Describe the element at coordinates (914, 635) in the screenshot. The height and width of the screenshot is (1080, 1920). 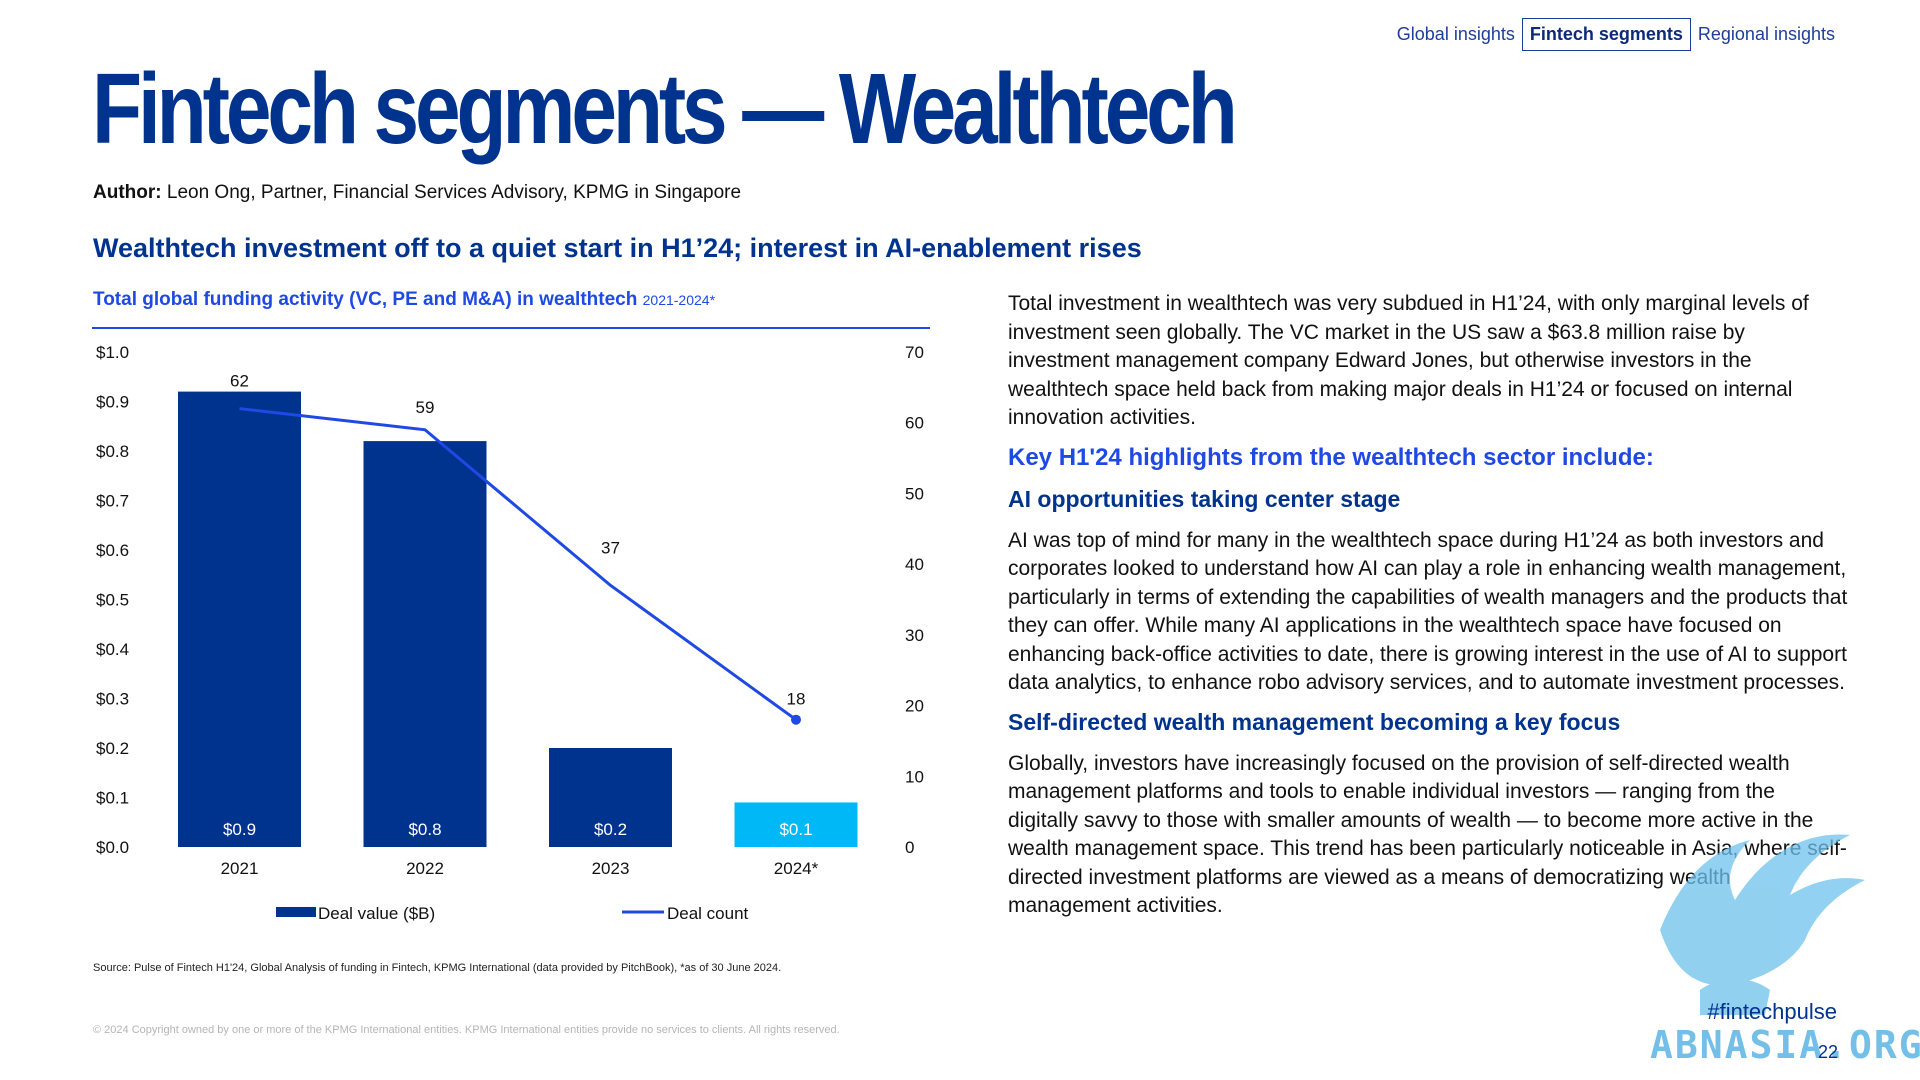
I see `y-right-tick-label: 30` at that location.